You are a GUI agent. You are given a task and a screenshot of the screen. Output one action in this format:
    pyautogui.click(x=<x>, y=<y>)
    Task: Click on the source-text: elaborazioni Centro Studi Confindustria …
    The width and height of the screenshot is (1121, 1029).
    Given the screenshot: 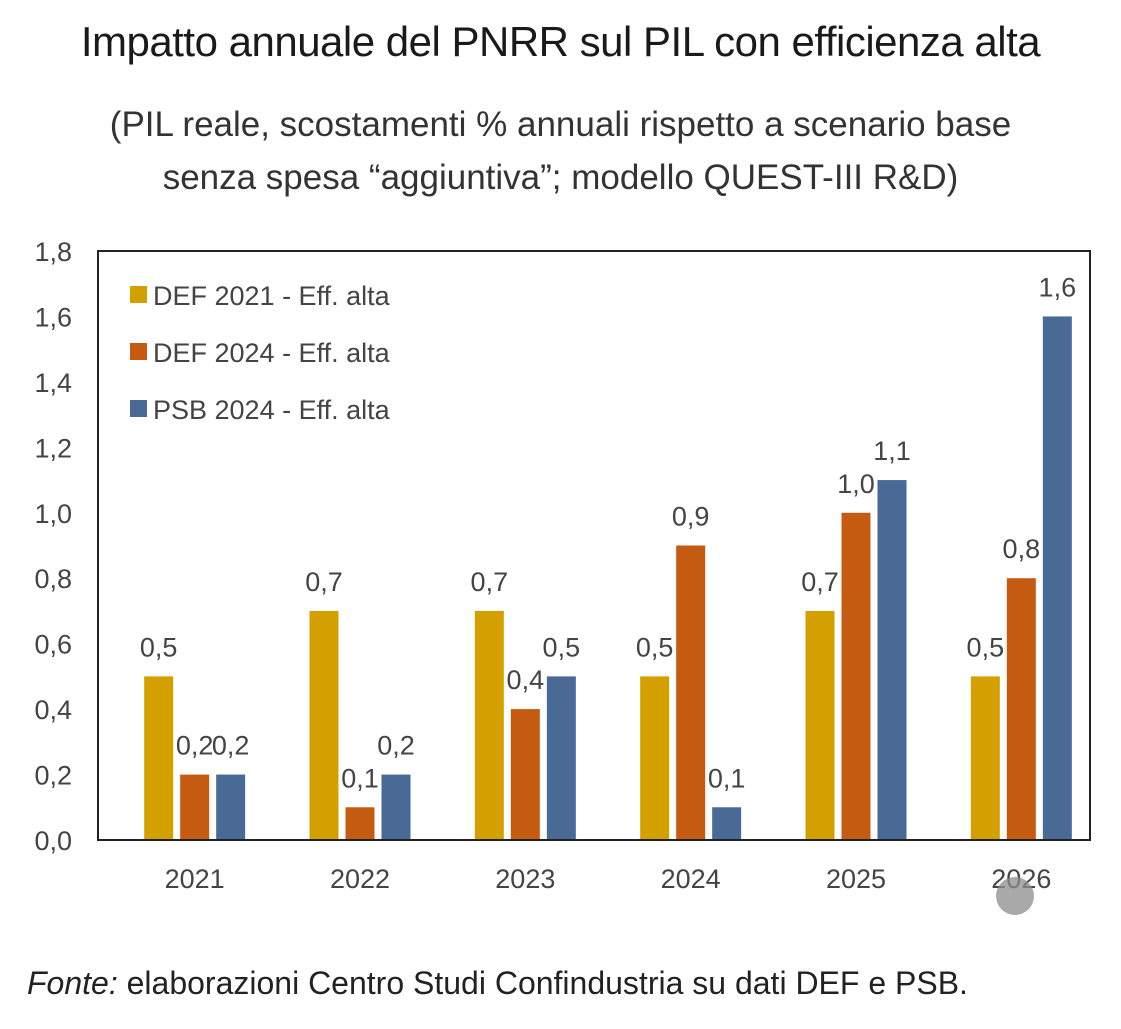 What is the action you would take?
    pyautogui.click(x=542, y=983)
    